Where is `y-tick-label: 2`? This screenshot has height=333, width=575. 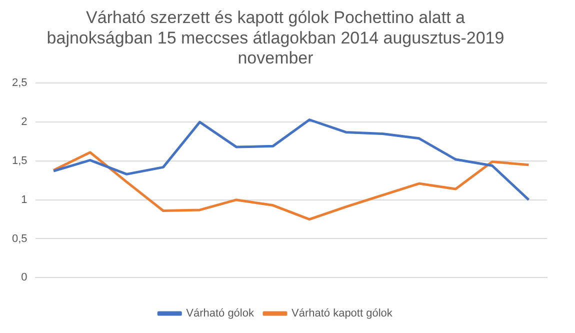 y-tick-label: 2 is located at coordinates (24, 122).